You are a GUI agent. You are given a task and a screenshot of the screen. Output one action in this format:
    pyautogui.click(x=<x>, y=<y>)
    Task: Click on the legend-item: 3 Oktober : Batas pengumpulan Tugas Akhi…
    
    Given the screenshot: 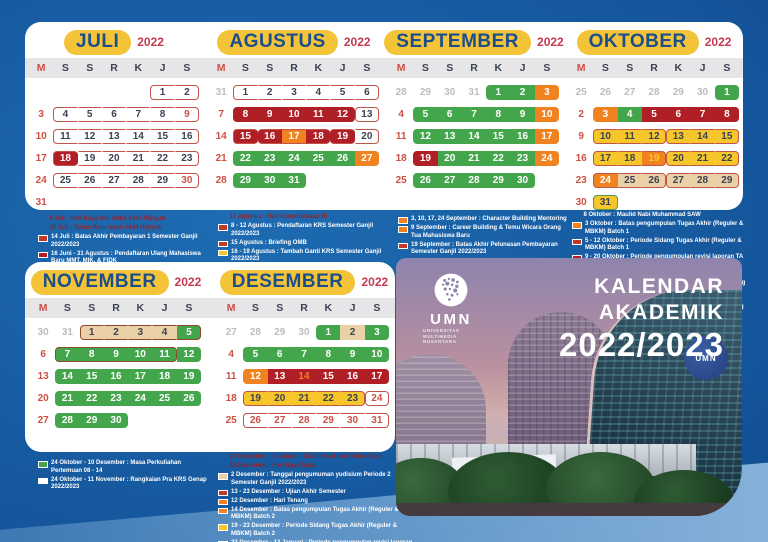 What is the action you would take?
    pyautogui.click(x=660, y=228)
    